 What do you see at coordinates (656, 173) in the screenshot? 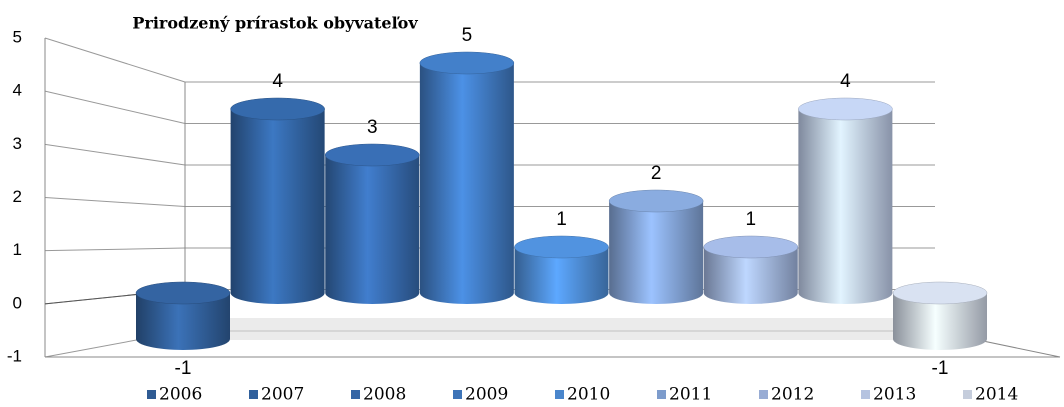
I see `value-label: 2` at bounding box center [656, 173].